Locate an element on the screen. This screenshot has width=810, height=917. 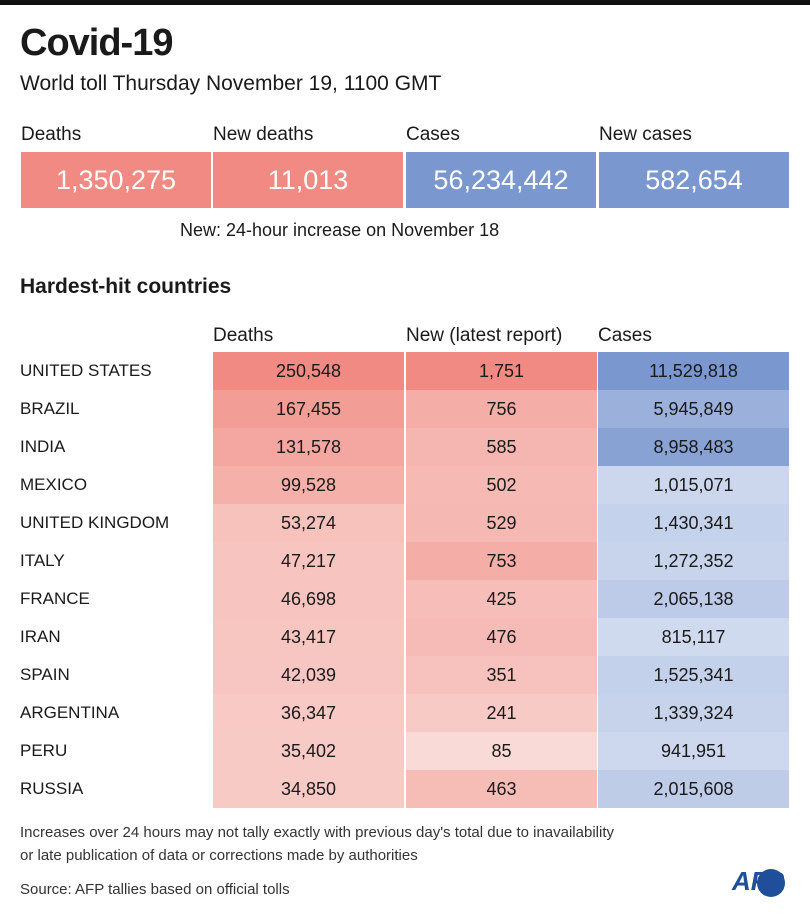
summary-value: 582,654 is located at coordinates (694, 180).